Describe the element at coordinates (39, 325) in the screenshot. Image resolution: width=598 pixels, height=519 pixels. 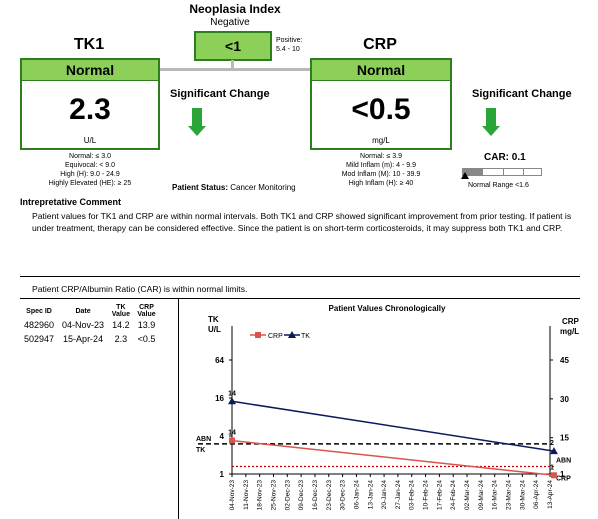
I see `row-spec-id: 482960` at that location.